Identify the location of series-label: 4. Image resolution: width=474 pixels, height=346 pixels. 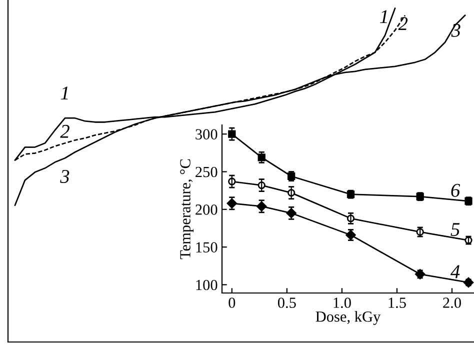
(455, 271).